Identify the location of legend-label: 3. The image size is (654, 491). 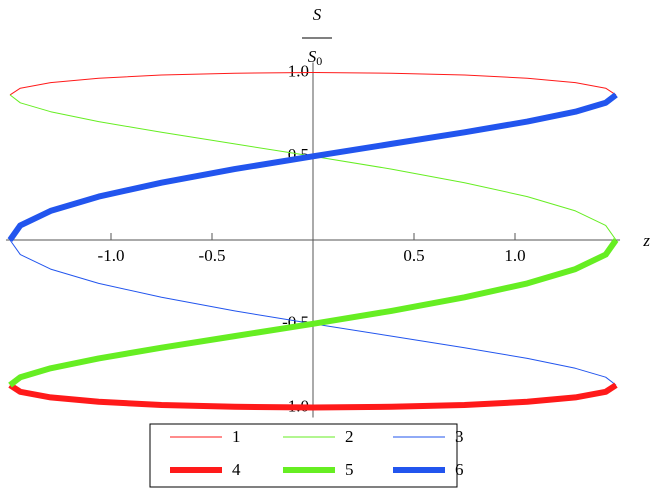
(459, 436).